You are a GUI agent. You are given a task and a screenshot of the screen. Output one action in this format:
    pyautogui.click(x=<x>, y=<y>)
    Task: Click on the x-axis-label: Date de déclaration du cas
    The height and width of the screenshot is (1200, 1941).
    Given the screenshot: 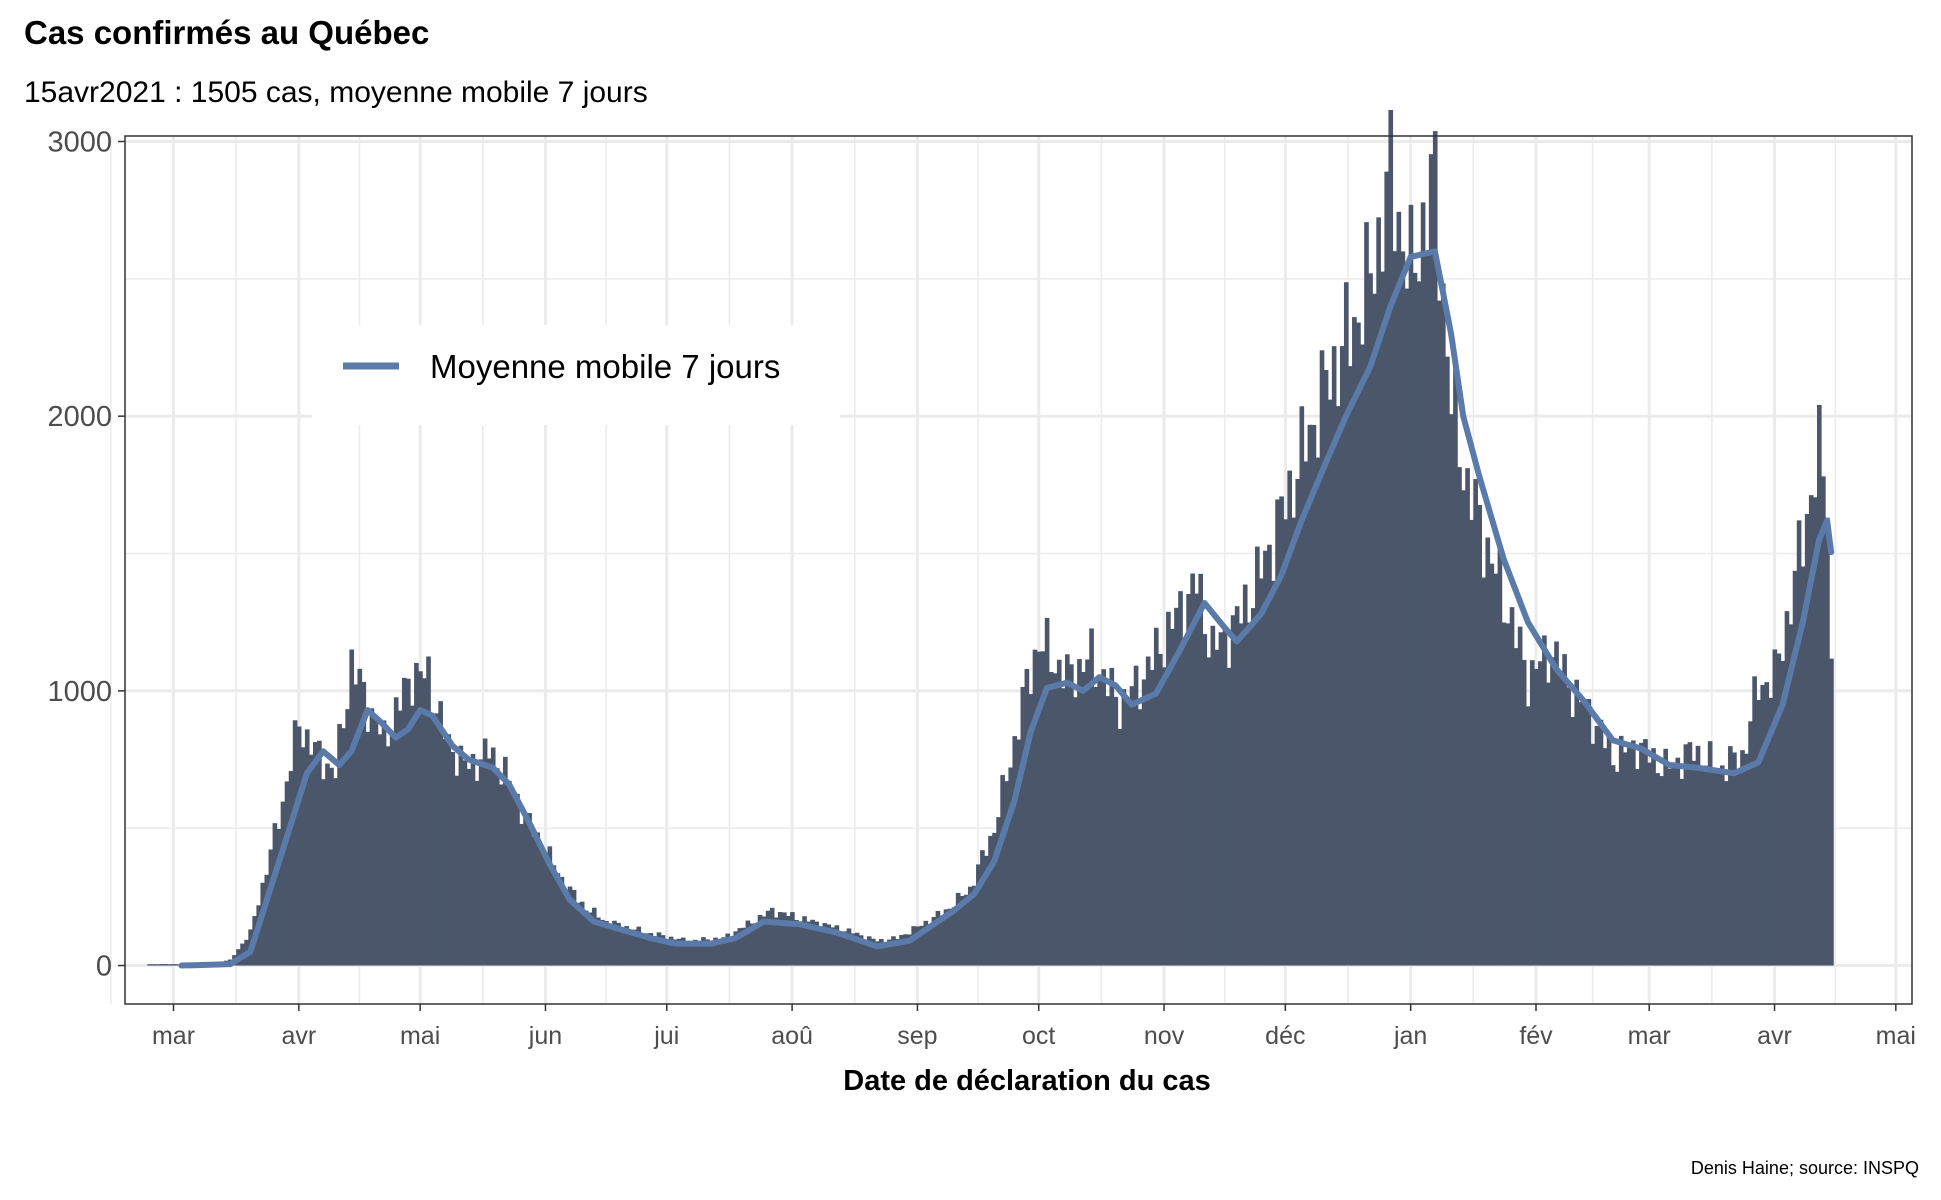 What is the action you would take?
    pyautogui.click(x=1026, y=1081)
    